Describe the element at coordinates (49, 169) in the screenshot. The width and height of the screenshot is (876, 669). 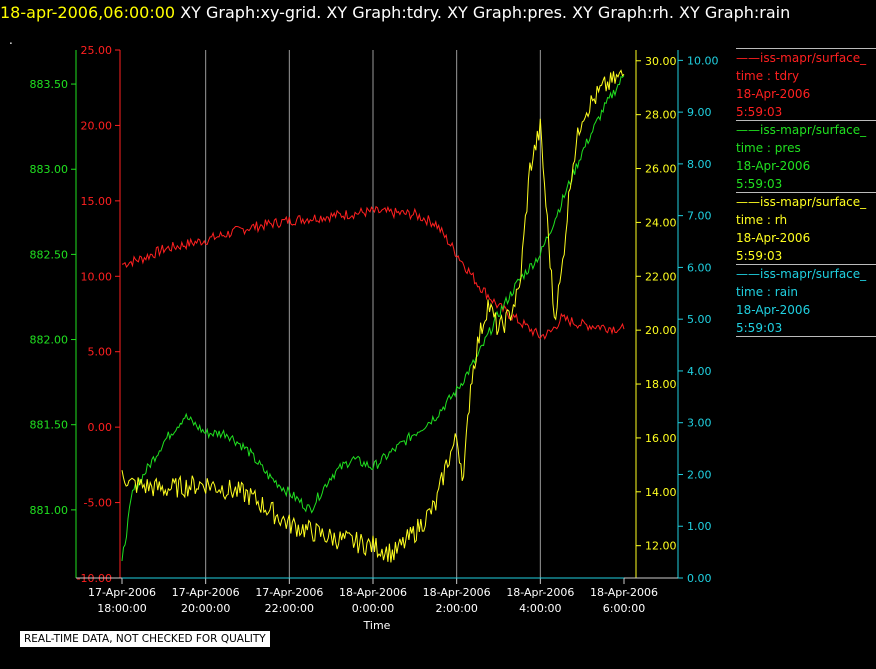
I see `pres-tick-label: 883.00` at that location.